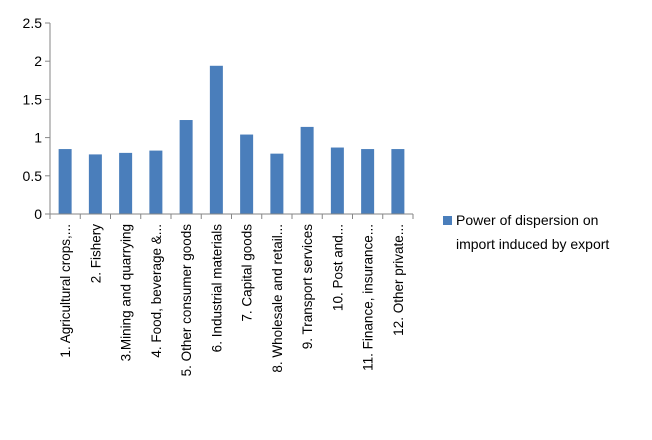  What do you see at coordinates (247, 273) in the screenshot?
I see `x-category-label: 7. Capital goods` at bounding box center [247, 273].